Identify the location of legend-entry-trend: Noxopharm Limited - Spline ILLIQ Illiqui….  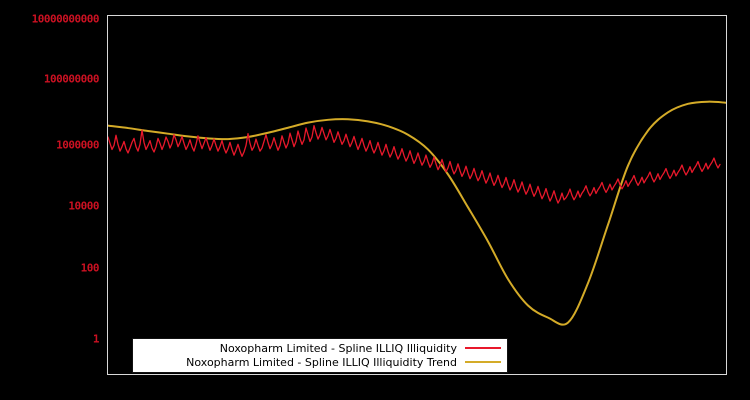
(320, 362).